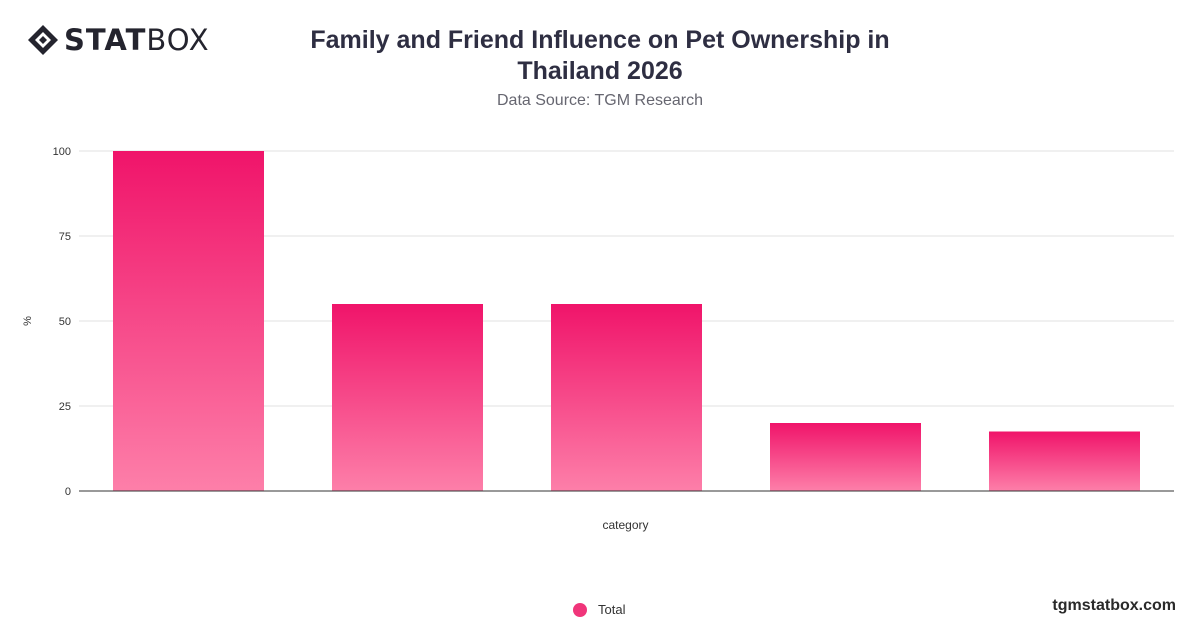 The image size is (1200, 628). What do you see at coordinates (68, 492) in the screenshot?
I see `y-tick-label: 0` at bounding box center [68, 492].